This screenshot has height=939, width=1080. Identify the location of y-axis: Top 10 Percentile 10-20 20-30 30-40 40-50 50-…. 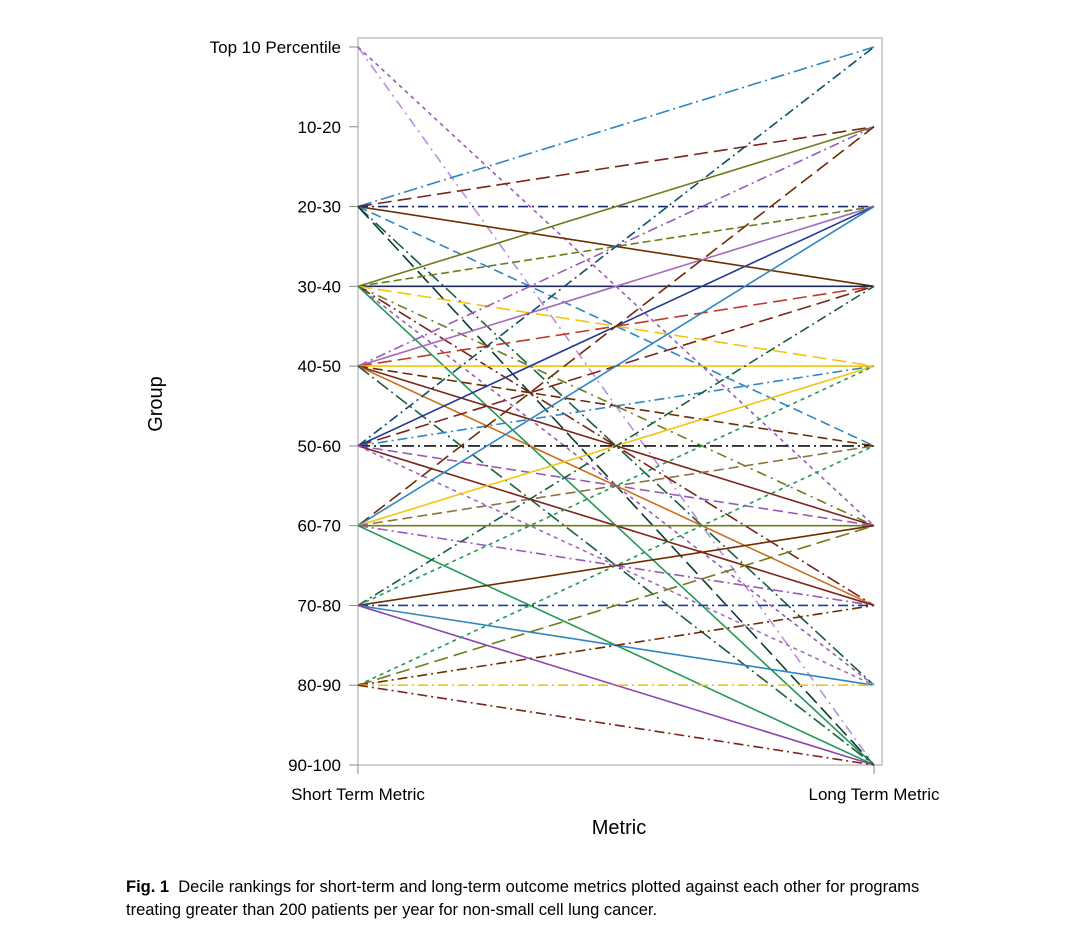
(284, 406).